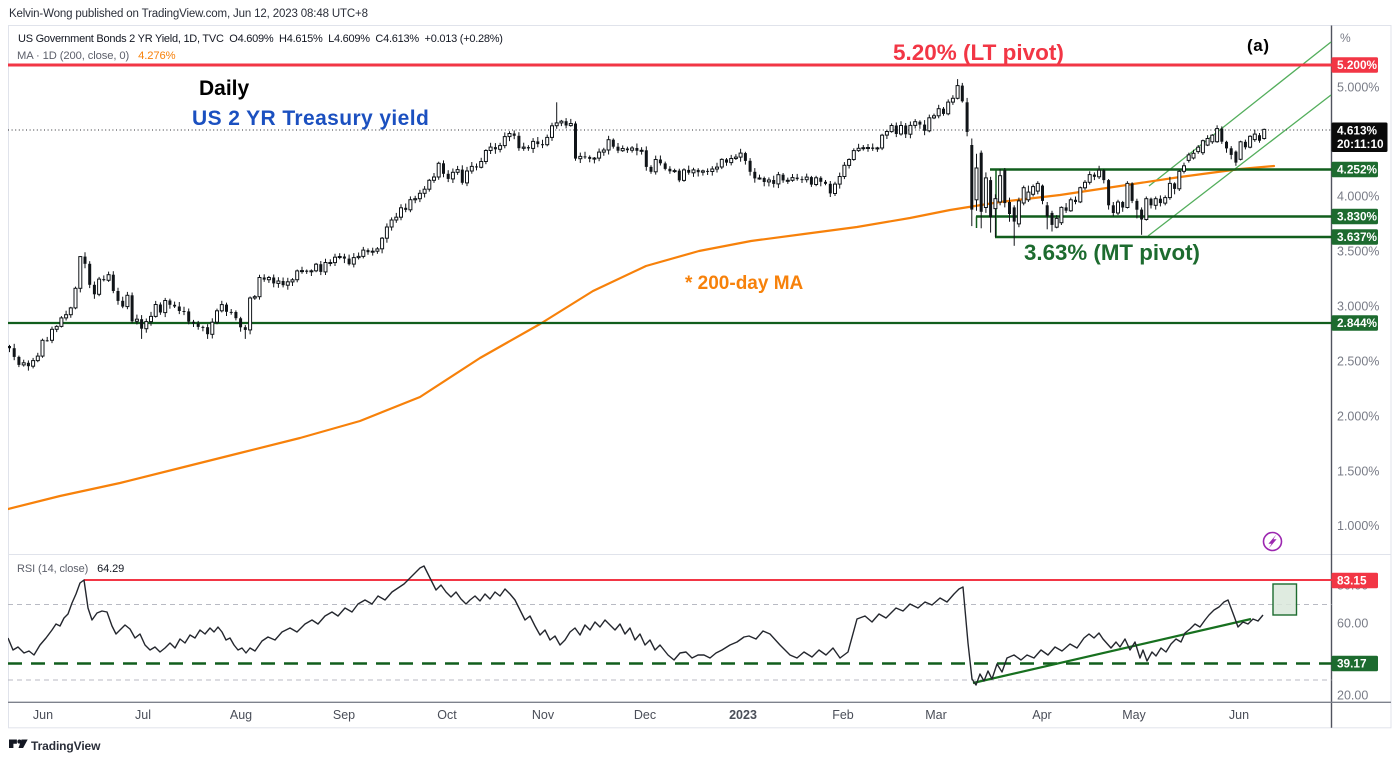 This screenshot has height=766, width=1400. Describe the element at coordinates (1357, 170) in the screenshot. I see `svg-text: 4.252%` at that location.